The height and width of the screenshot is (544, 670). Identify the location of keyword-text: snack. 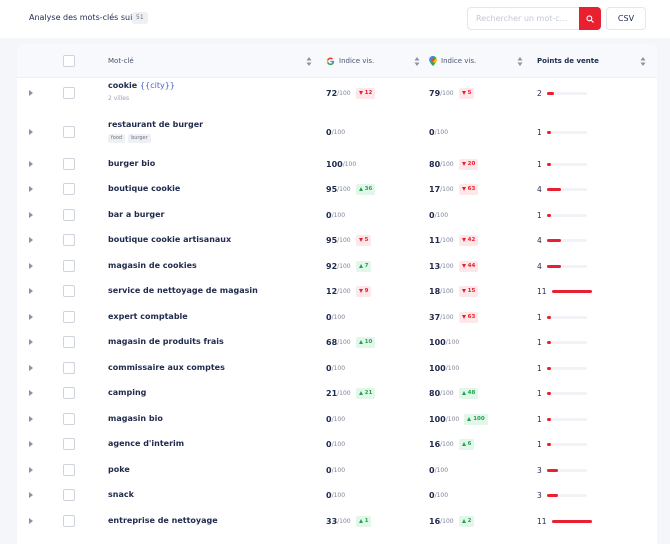
(121, 494).